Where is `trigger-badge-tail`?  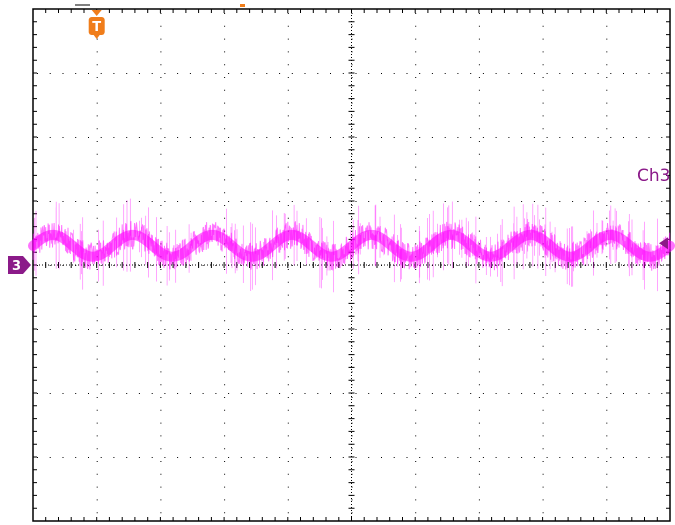 trigger-badge-tail is located at coordinates (96, 37).